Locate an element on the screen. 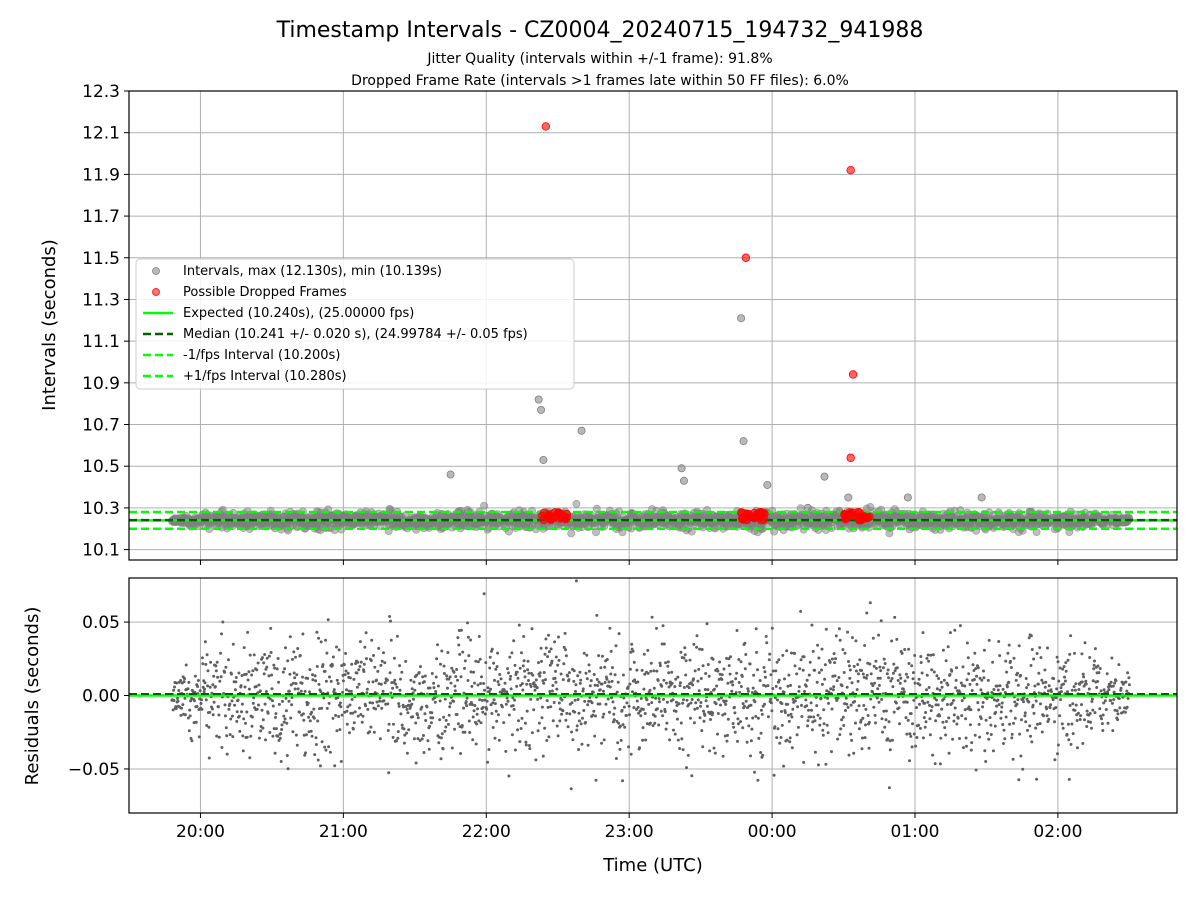  intervals-y-tick-label: 12.1 is located at coordinates (101, 134).